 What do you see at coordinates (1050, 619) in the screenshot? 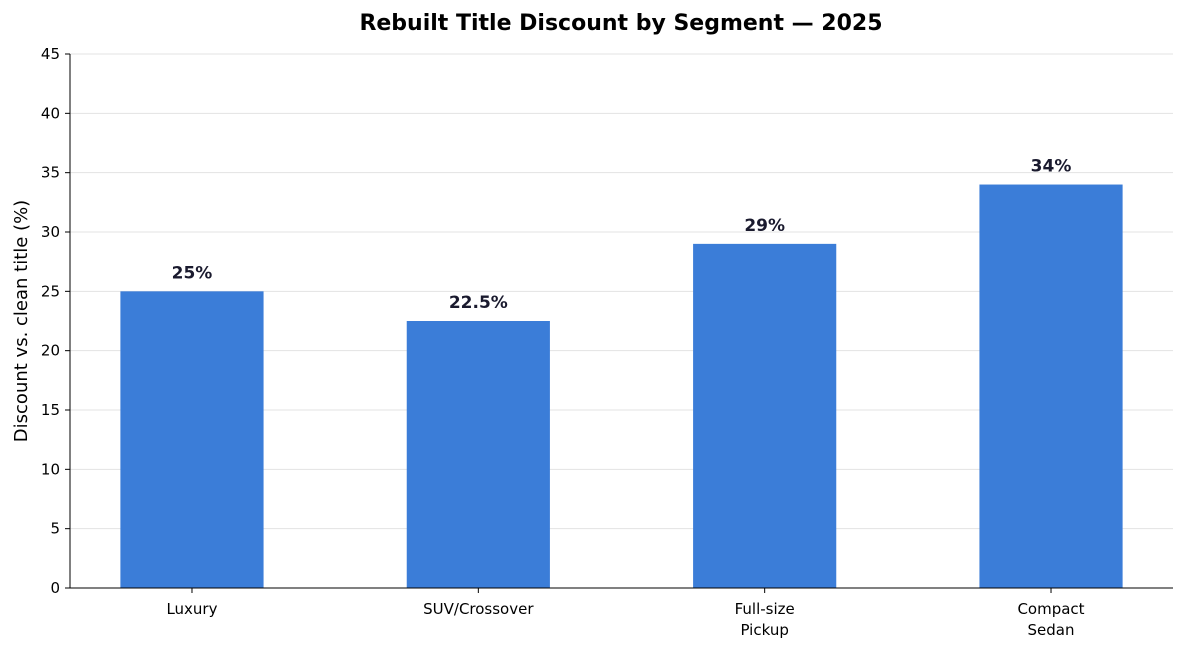
I see `x-tick-label: Compact Sedan` at bounding box center [1050, 619].